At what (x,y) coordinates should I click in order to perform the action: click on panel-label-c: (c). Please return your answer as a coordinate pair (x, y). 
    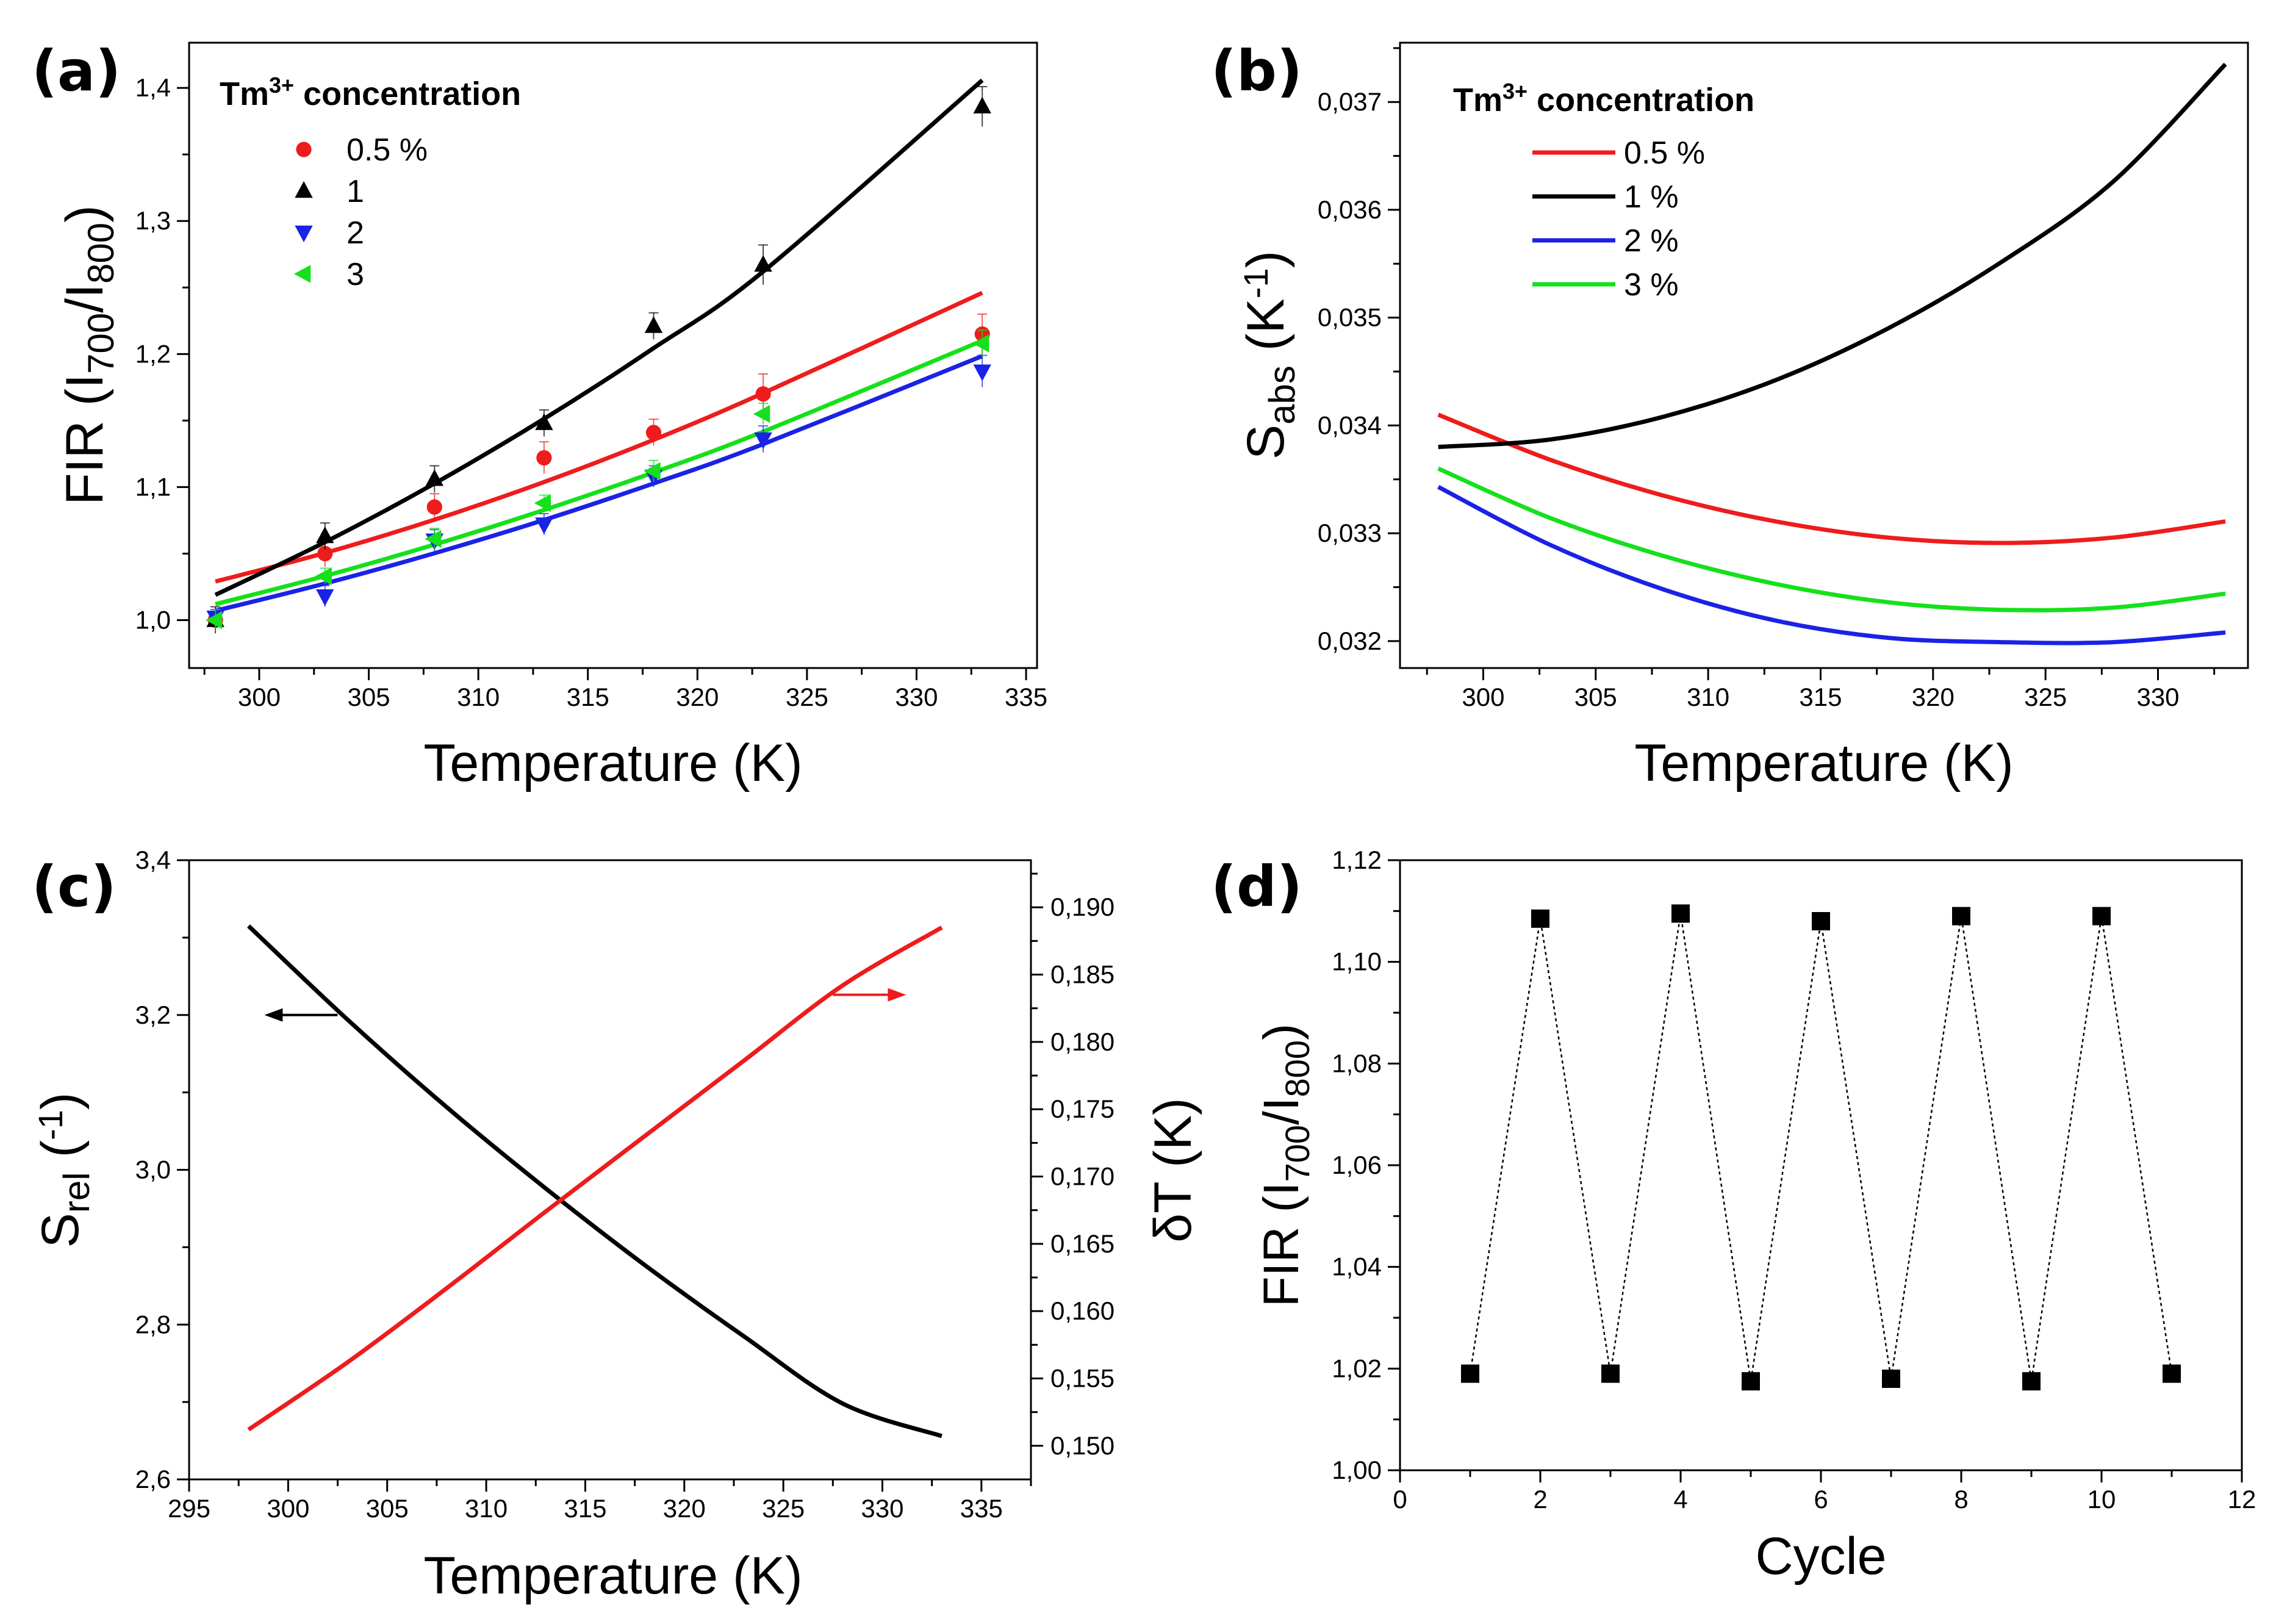
    Looking at the image, I should click on (74, 886).